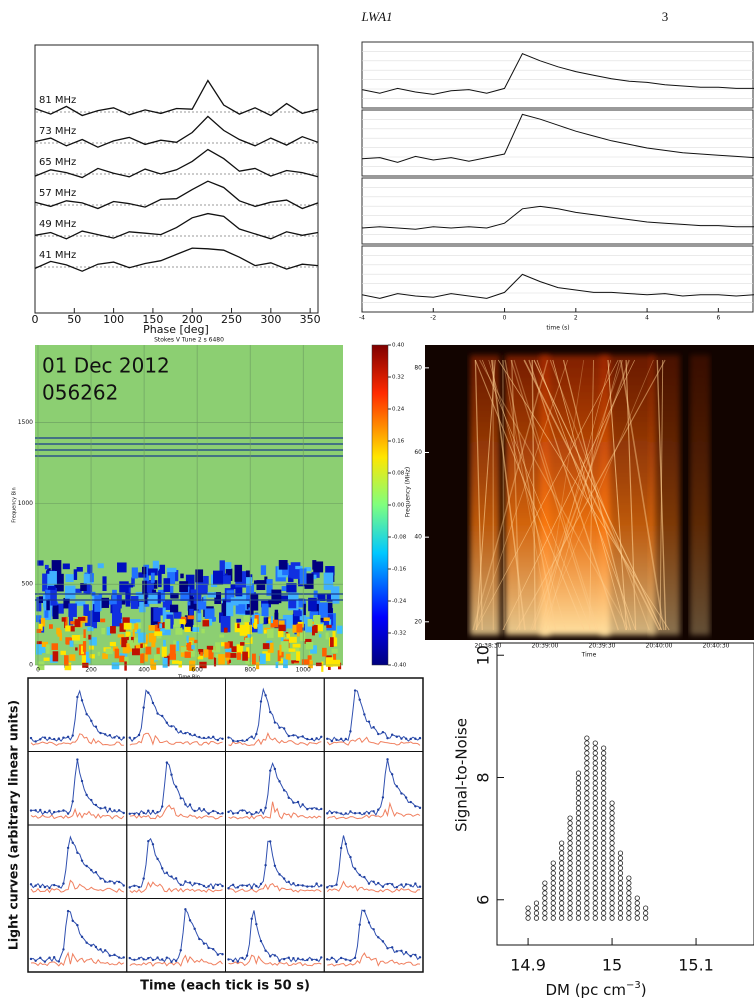 Image resolution: width=754 pixels, height=1005 pixels. I want to click on colorbar-tick-label: 0.16, so click(398, 442).